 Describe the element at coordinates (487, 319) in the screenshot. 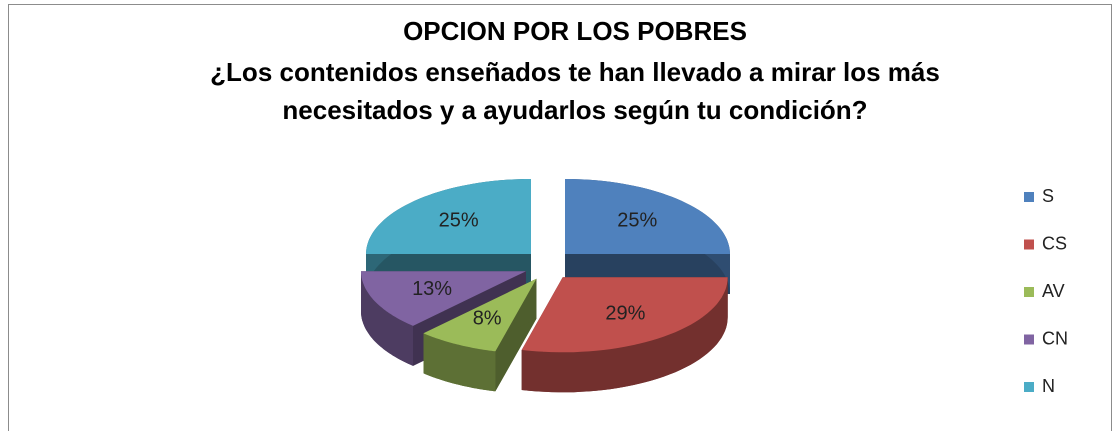

I see `data-label: 8%` at that location.